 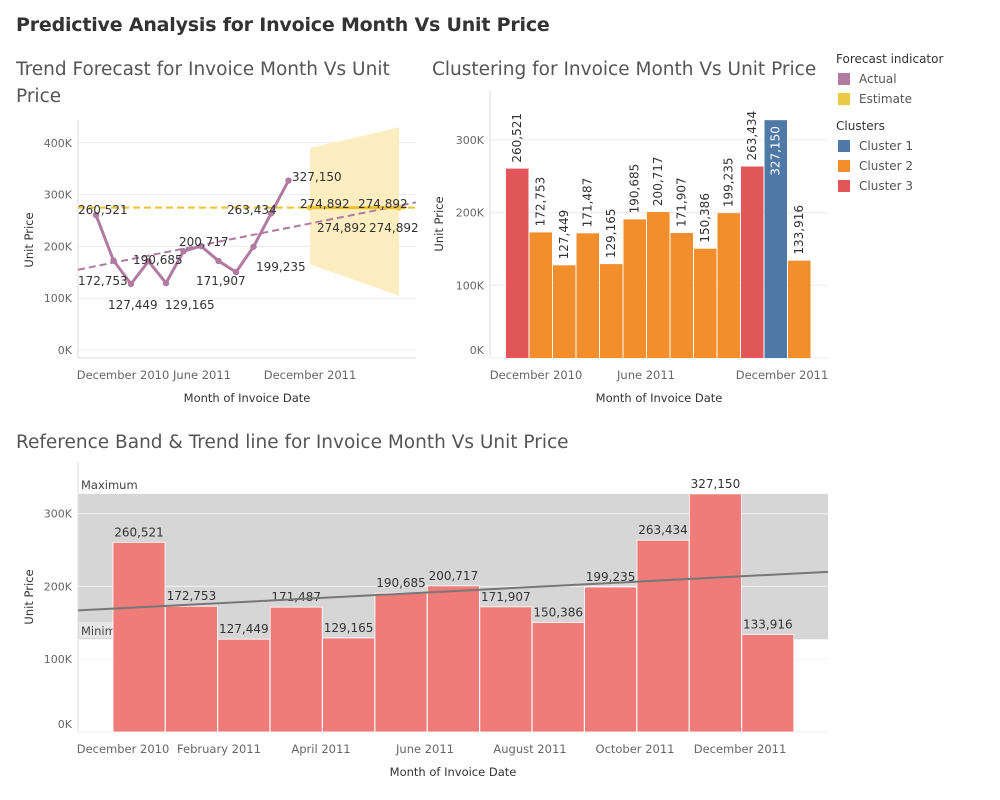 I want to click on legend-label: Actual, so click(x=878, y=79).